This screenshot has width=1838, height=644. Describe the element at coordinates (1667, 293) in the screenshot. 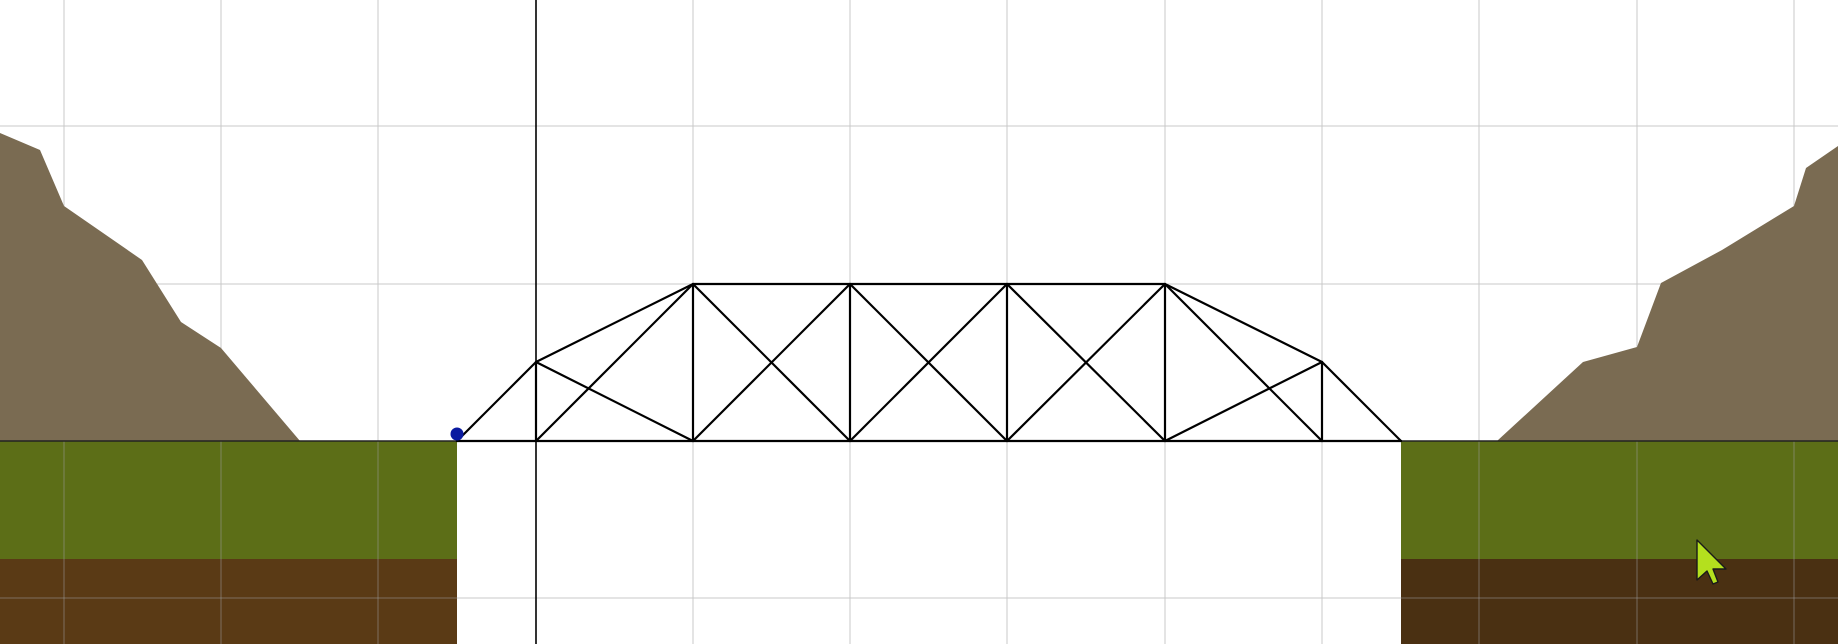

I see `right-cliff` at that location.